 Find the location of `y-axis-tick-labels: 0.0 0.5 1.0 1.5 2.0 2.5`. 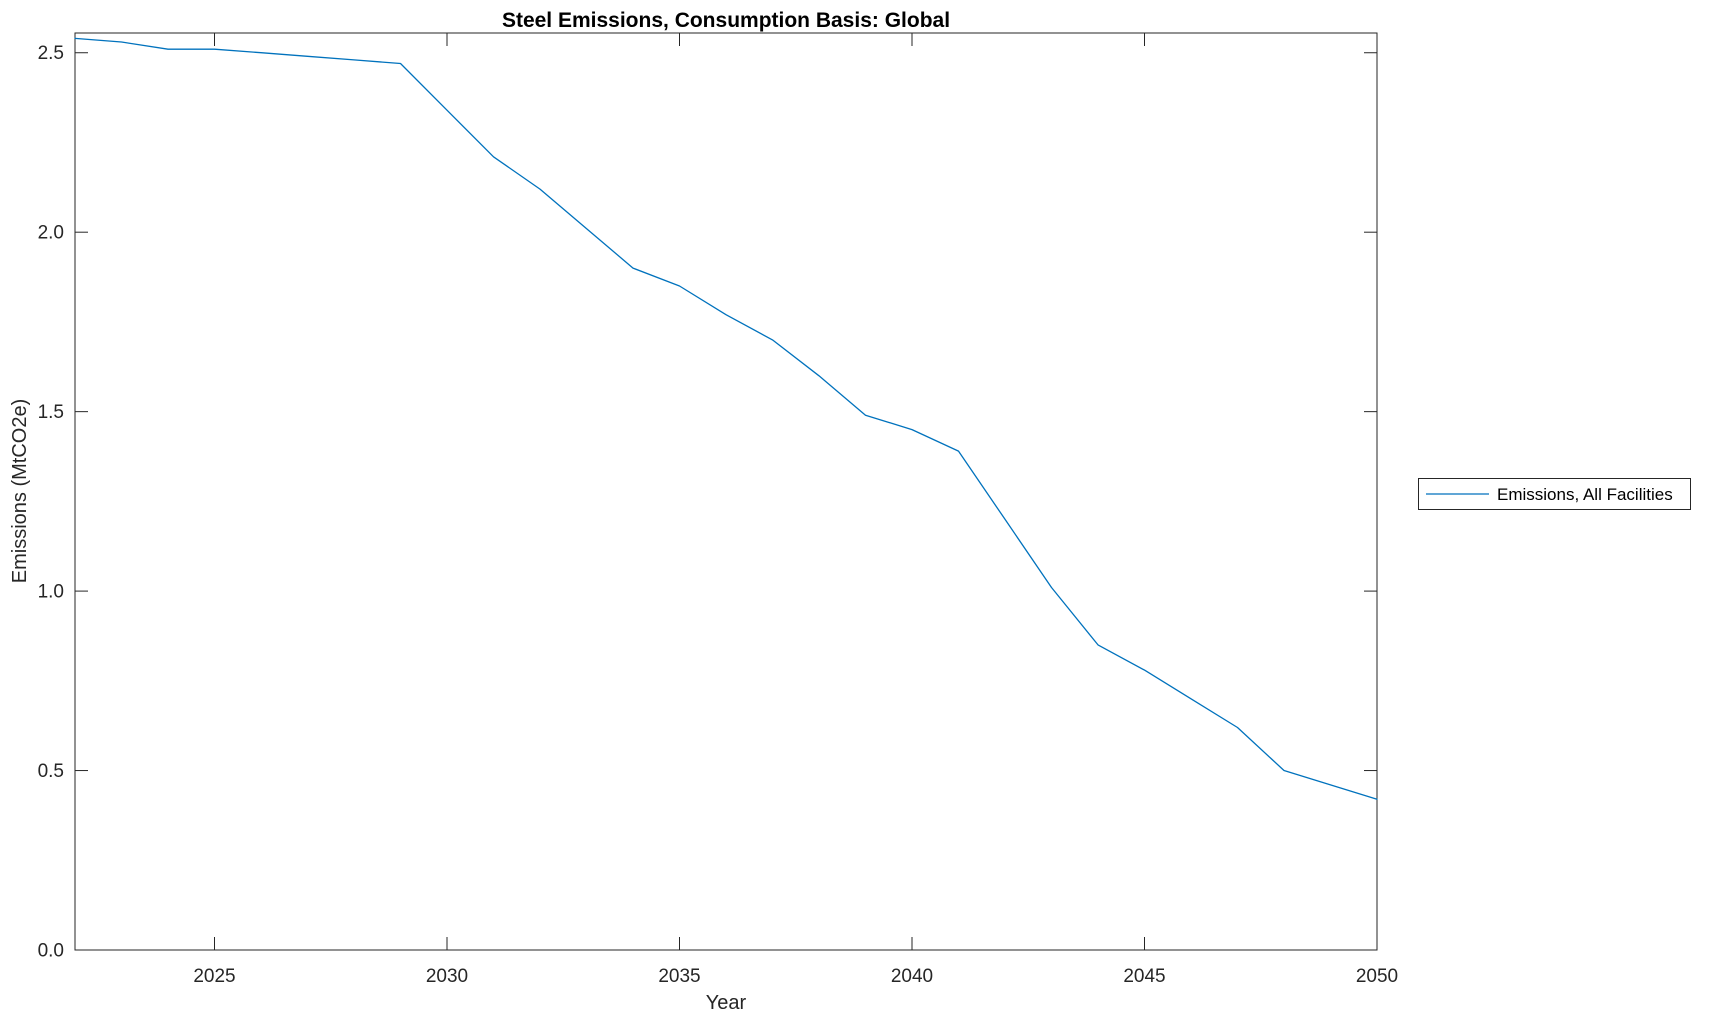

y-axis-tick-labels: 0.0 0.5 1.0 1.5 2.0 2.5 is located at coordinates (51, 502).